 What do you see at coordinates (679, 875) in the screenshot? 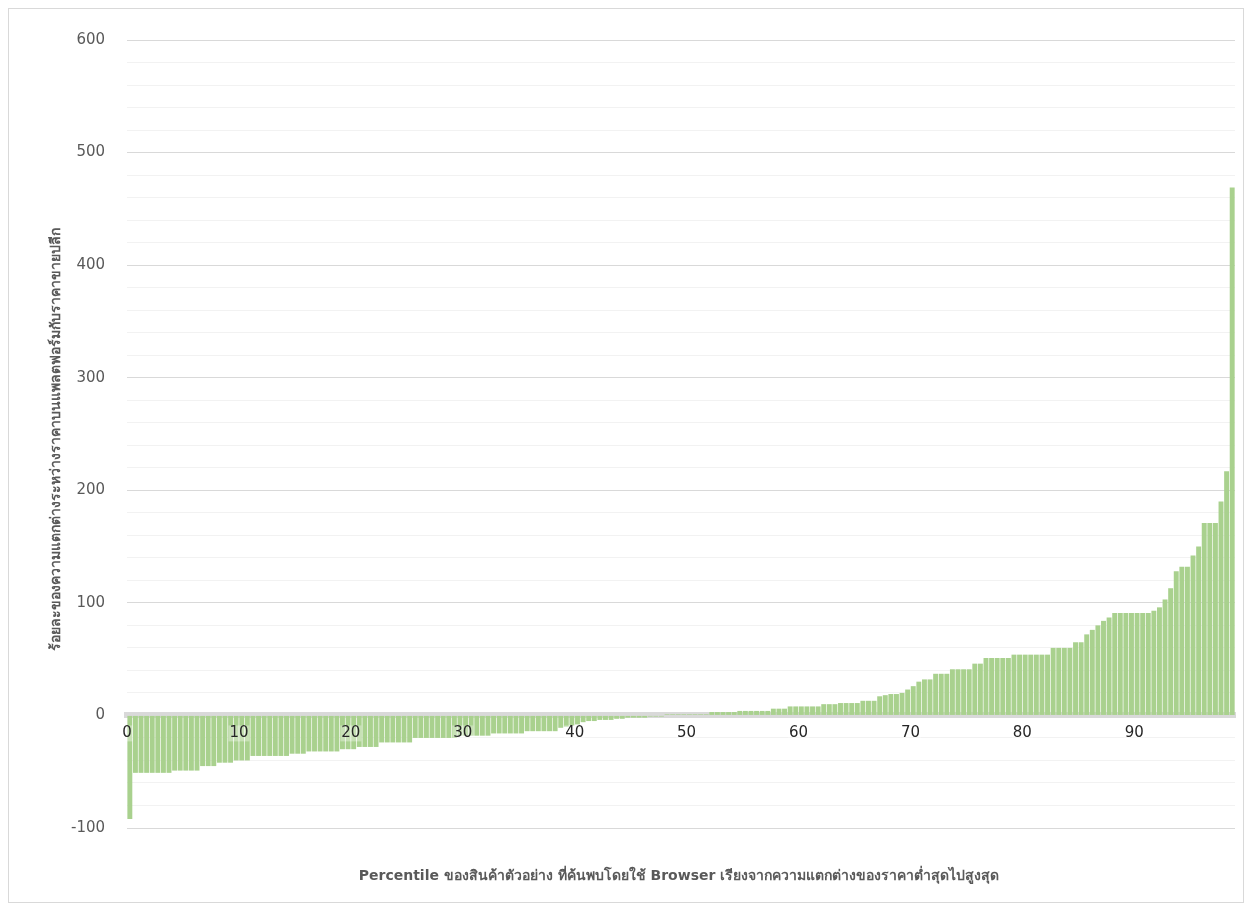
I see `x-axis-title: Percentile ของสินค้าตัวอย่าง ที่ค้นพบโดยใช้ Browser เรียงจากความแตกต่างของราคาต่ำสุดไปสูงสุด` at bounding box center [679, 875].